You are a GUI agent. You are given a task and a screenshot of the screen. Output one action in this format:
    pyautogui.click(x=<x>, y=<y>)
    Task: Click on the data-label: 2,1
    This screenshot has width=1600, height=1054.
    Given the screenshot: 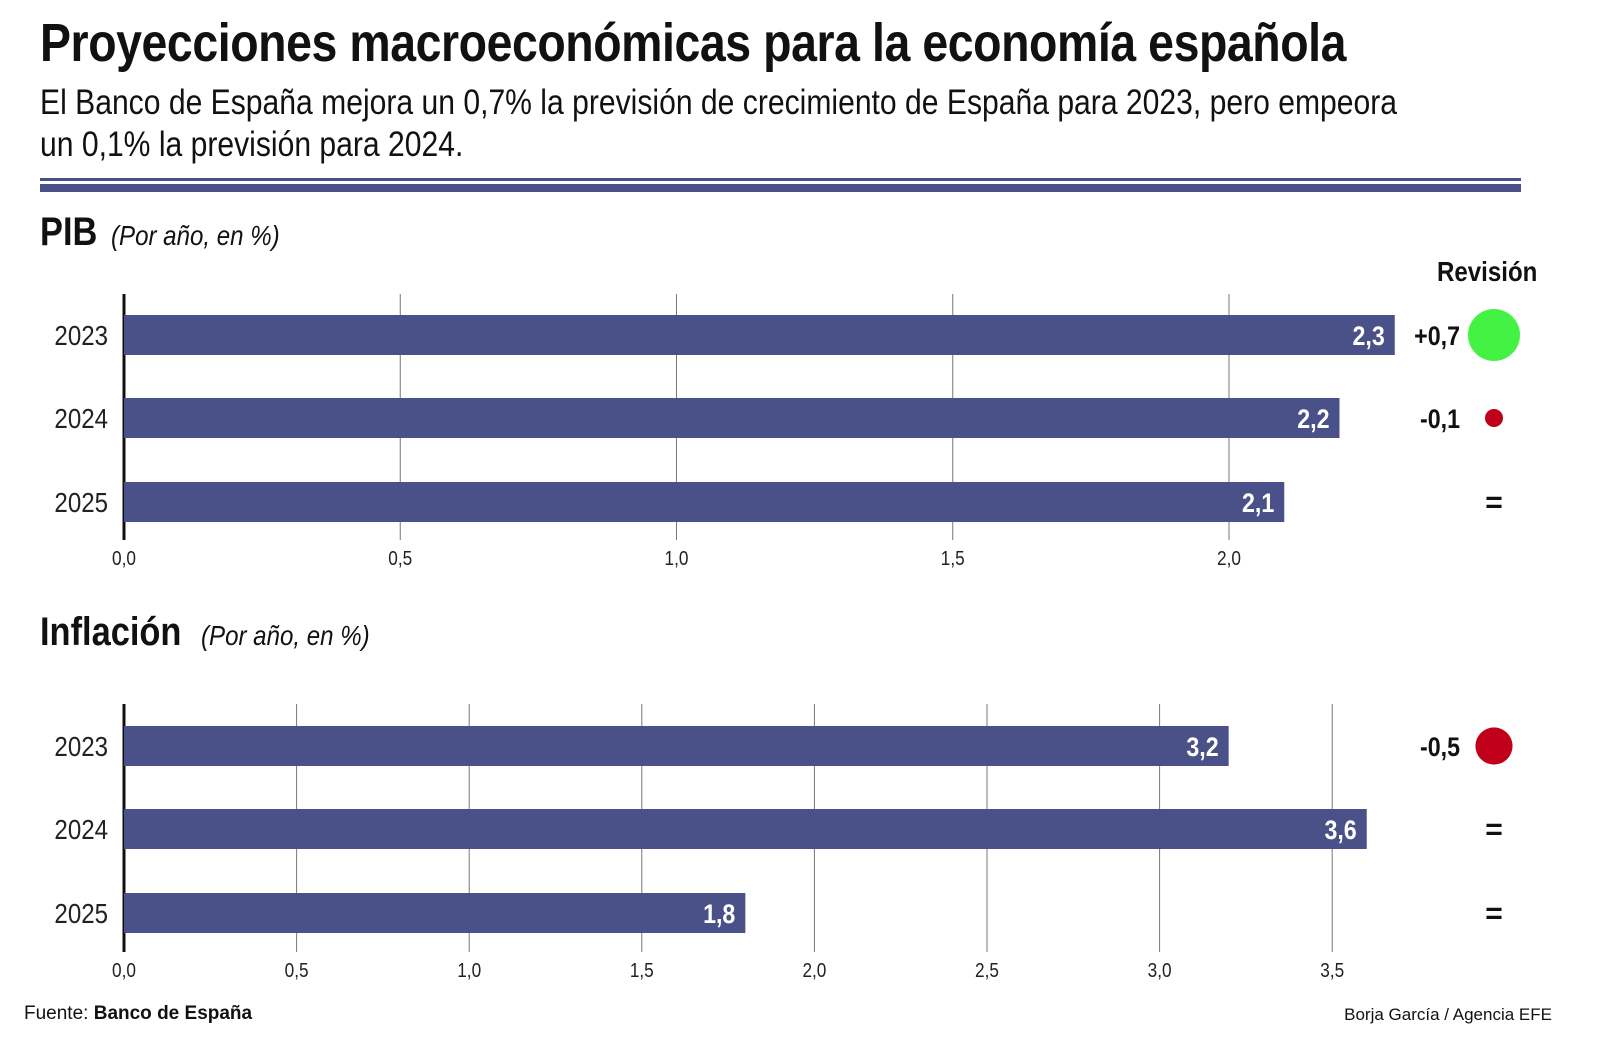 What is the action you would take?
    pyautogui.click(x=1258, y=503)
    